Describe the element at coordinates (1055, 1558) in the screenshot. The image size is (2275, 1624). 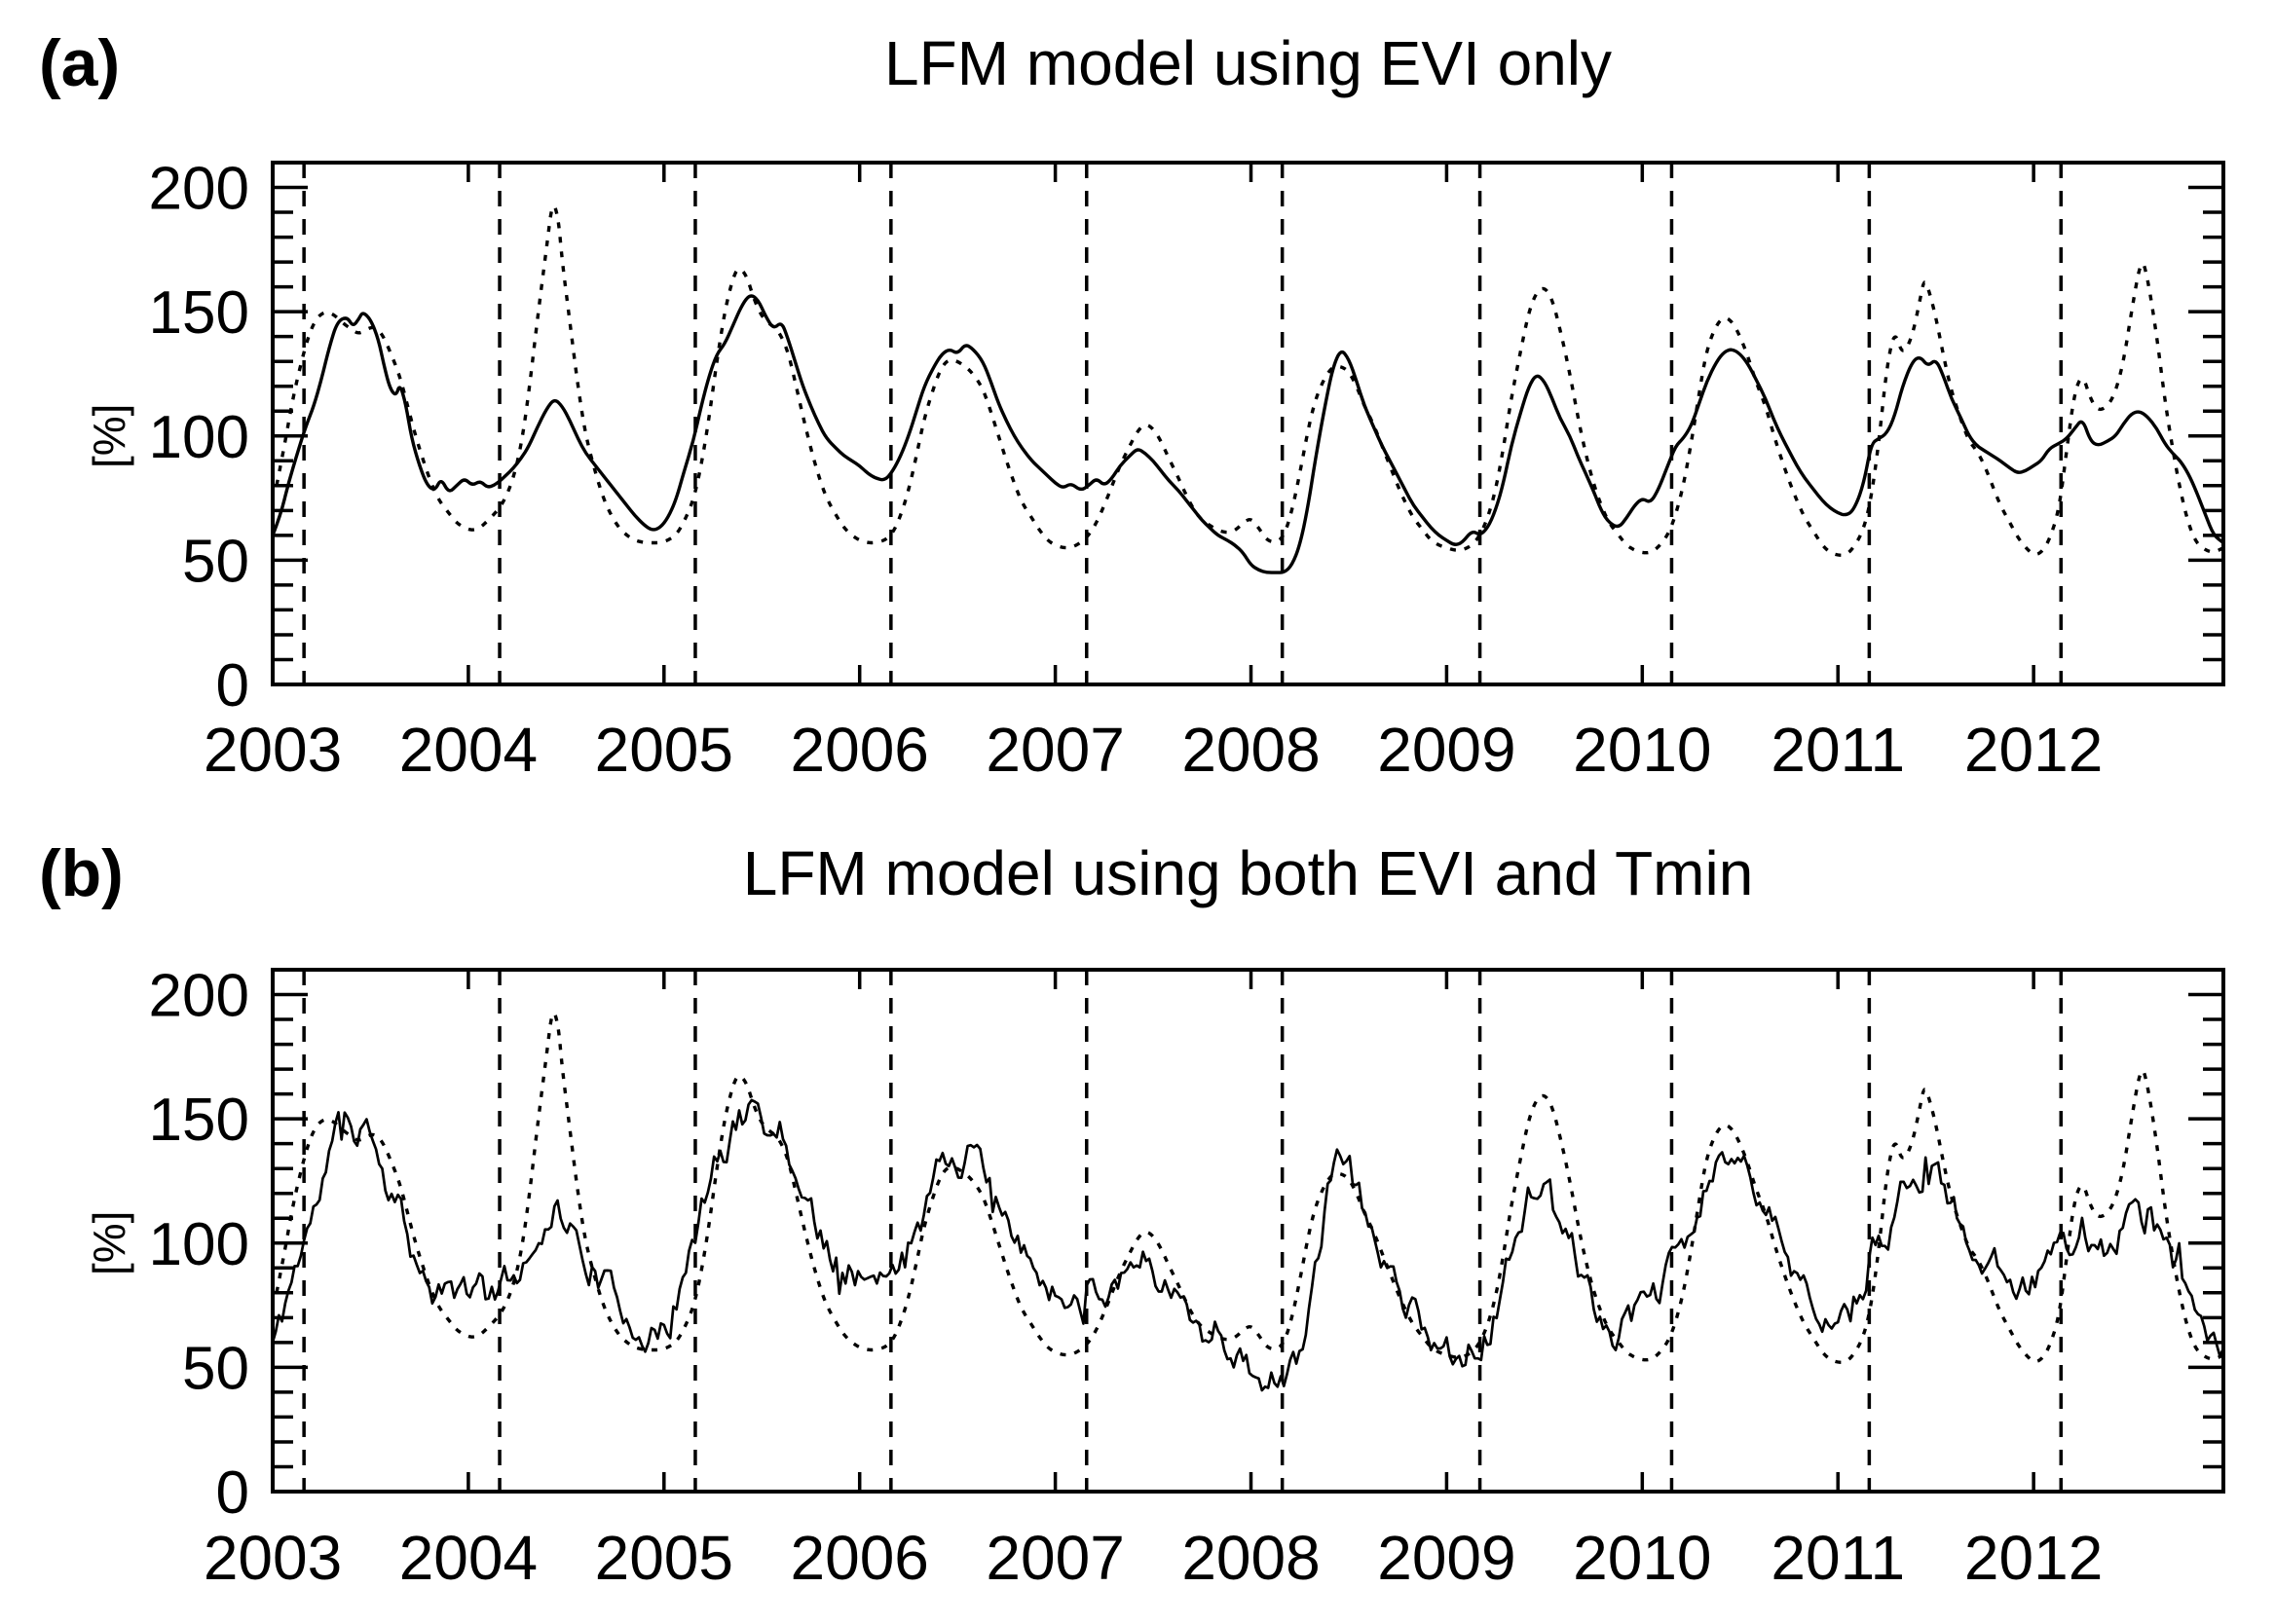
I see `panel-b-x-tick-label: 2007` at that location.